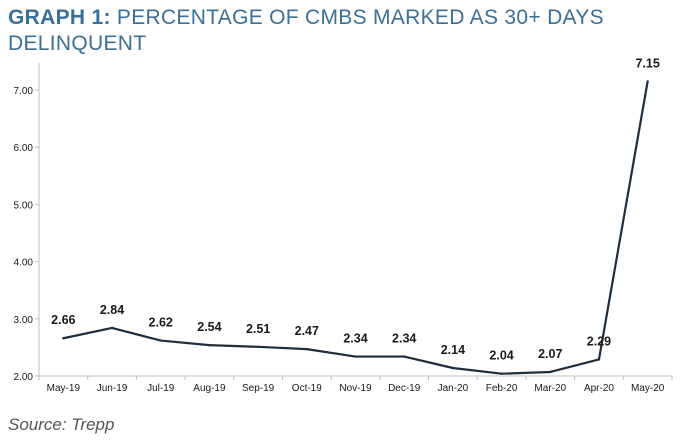  Describe the element at coordinates (24, 148) in the screenshot. I see `y-tick-label: 6.00` at that location.